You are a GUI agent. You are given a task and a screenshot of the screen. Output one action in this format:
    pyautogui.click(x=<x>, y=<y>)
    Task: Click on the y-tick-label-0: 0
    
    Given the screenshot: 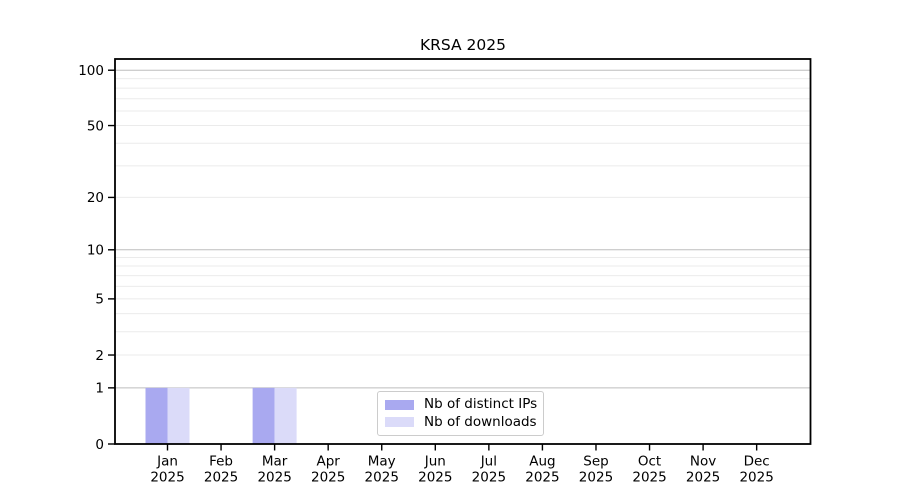 What is the action you would take?
    pyautogui.click(x=99, y=445)
    